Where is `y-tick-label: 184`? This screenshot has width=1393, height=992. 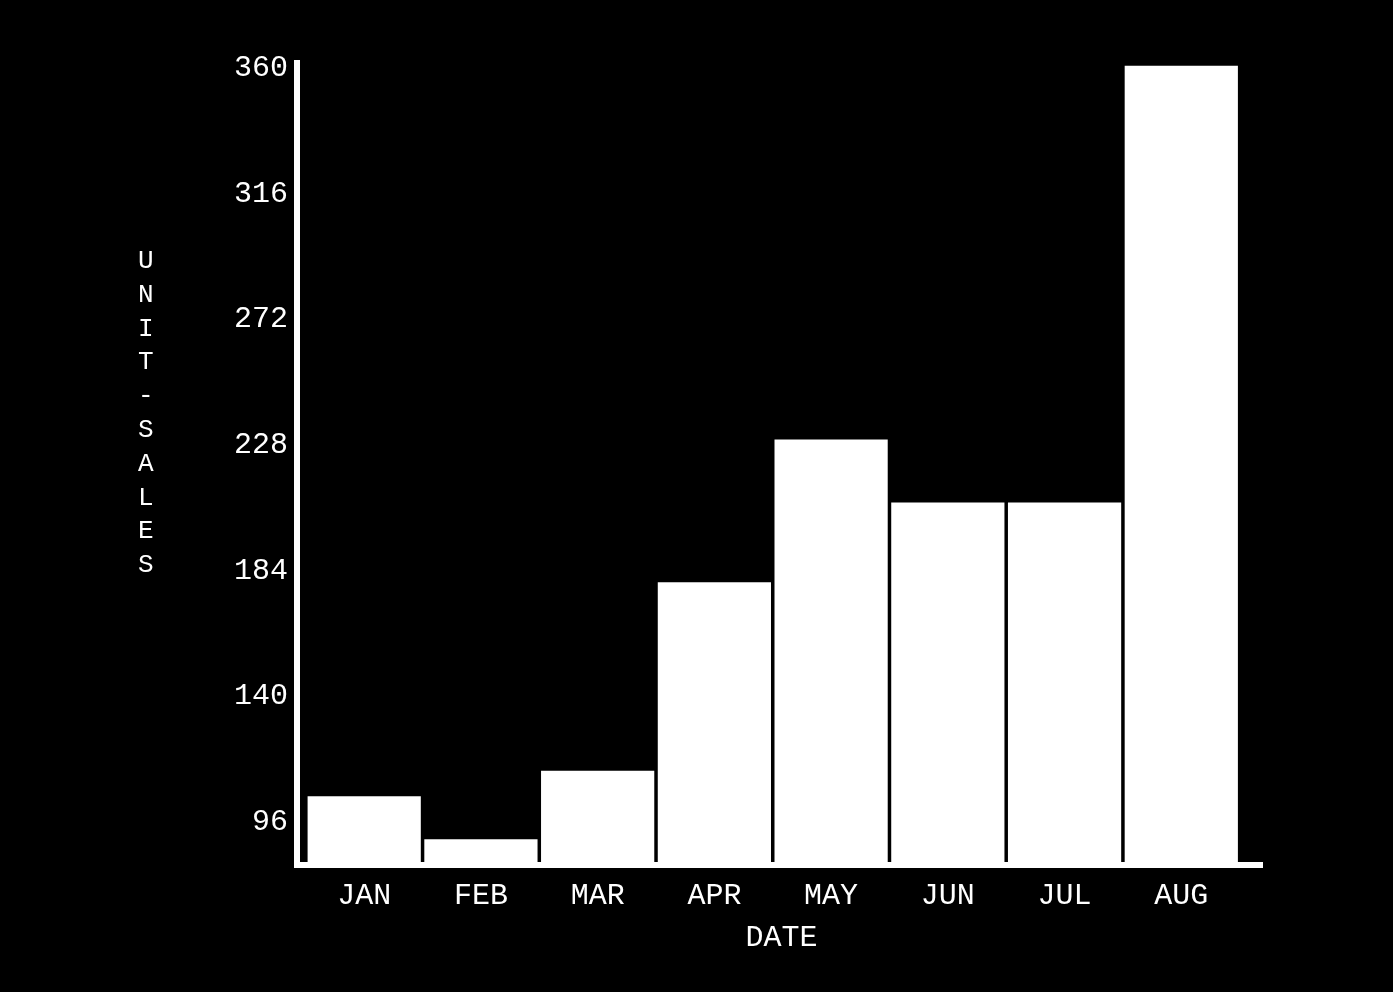
y-tick-label: 184 is located at coordinates (260, 570).